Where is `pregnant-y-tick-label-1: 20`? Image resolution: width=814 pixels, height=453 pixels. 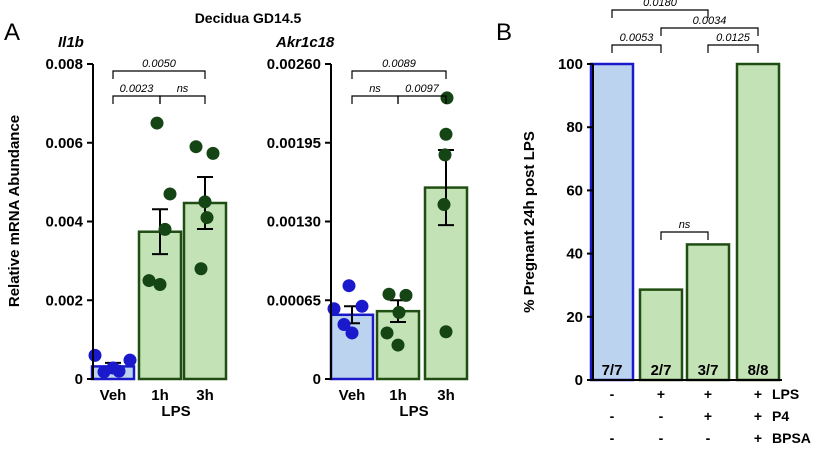 pregnant-y-tick-label-1: 20 is located at coordinates (574, 317).